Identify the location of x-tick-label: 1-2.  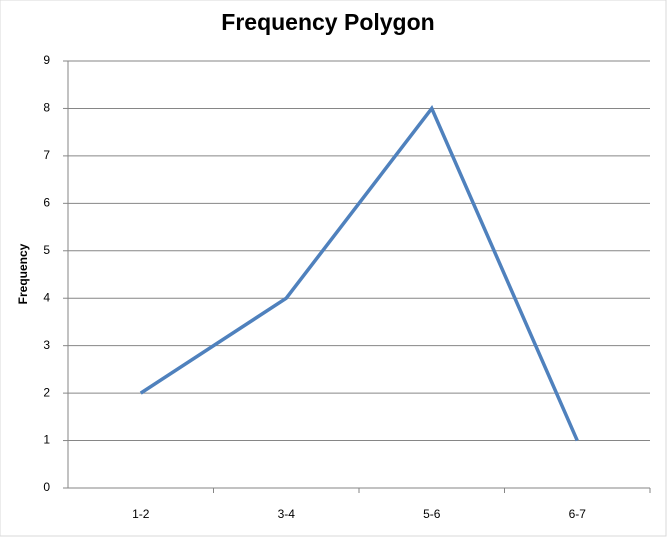
(141, 514).